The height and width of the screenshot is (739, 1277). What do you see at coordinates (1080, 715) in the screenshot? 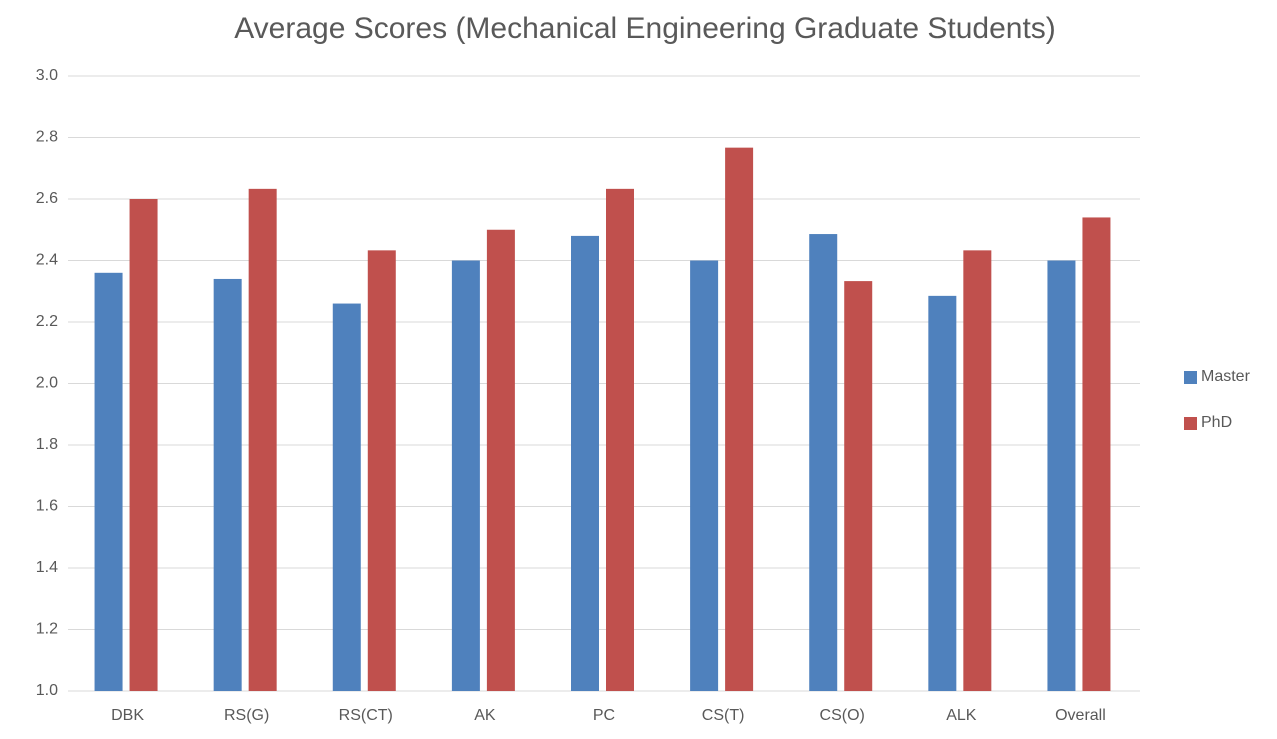
I see `x-tick-label: Overall` at bounding box center [1080, 715].